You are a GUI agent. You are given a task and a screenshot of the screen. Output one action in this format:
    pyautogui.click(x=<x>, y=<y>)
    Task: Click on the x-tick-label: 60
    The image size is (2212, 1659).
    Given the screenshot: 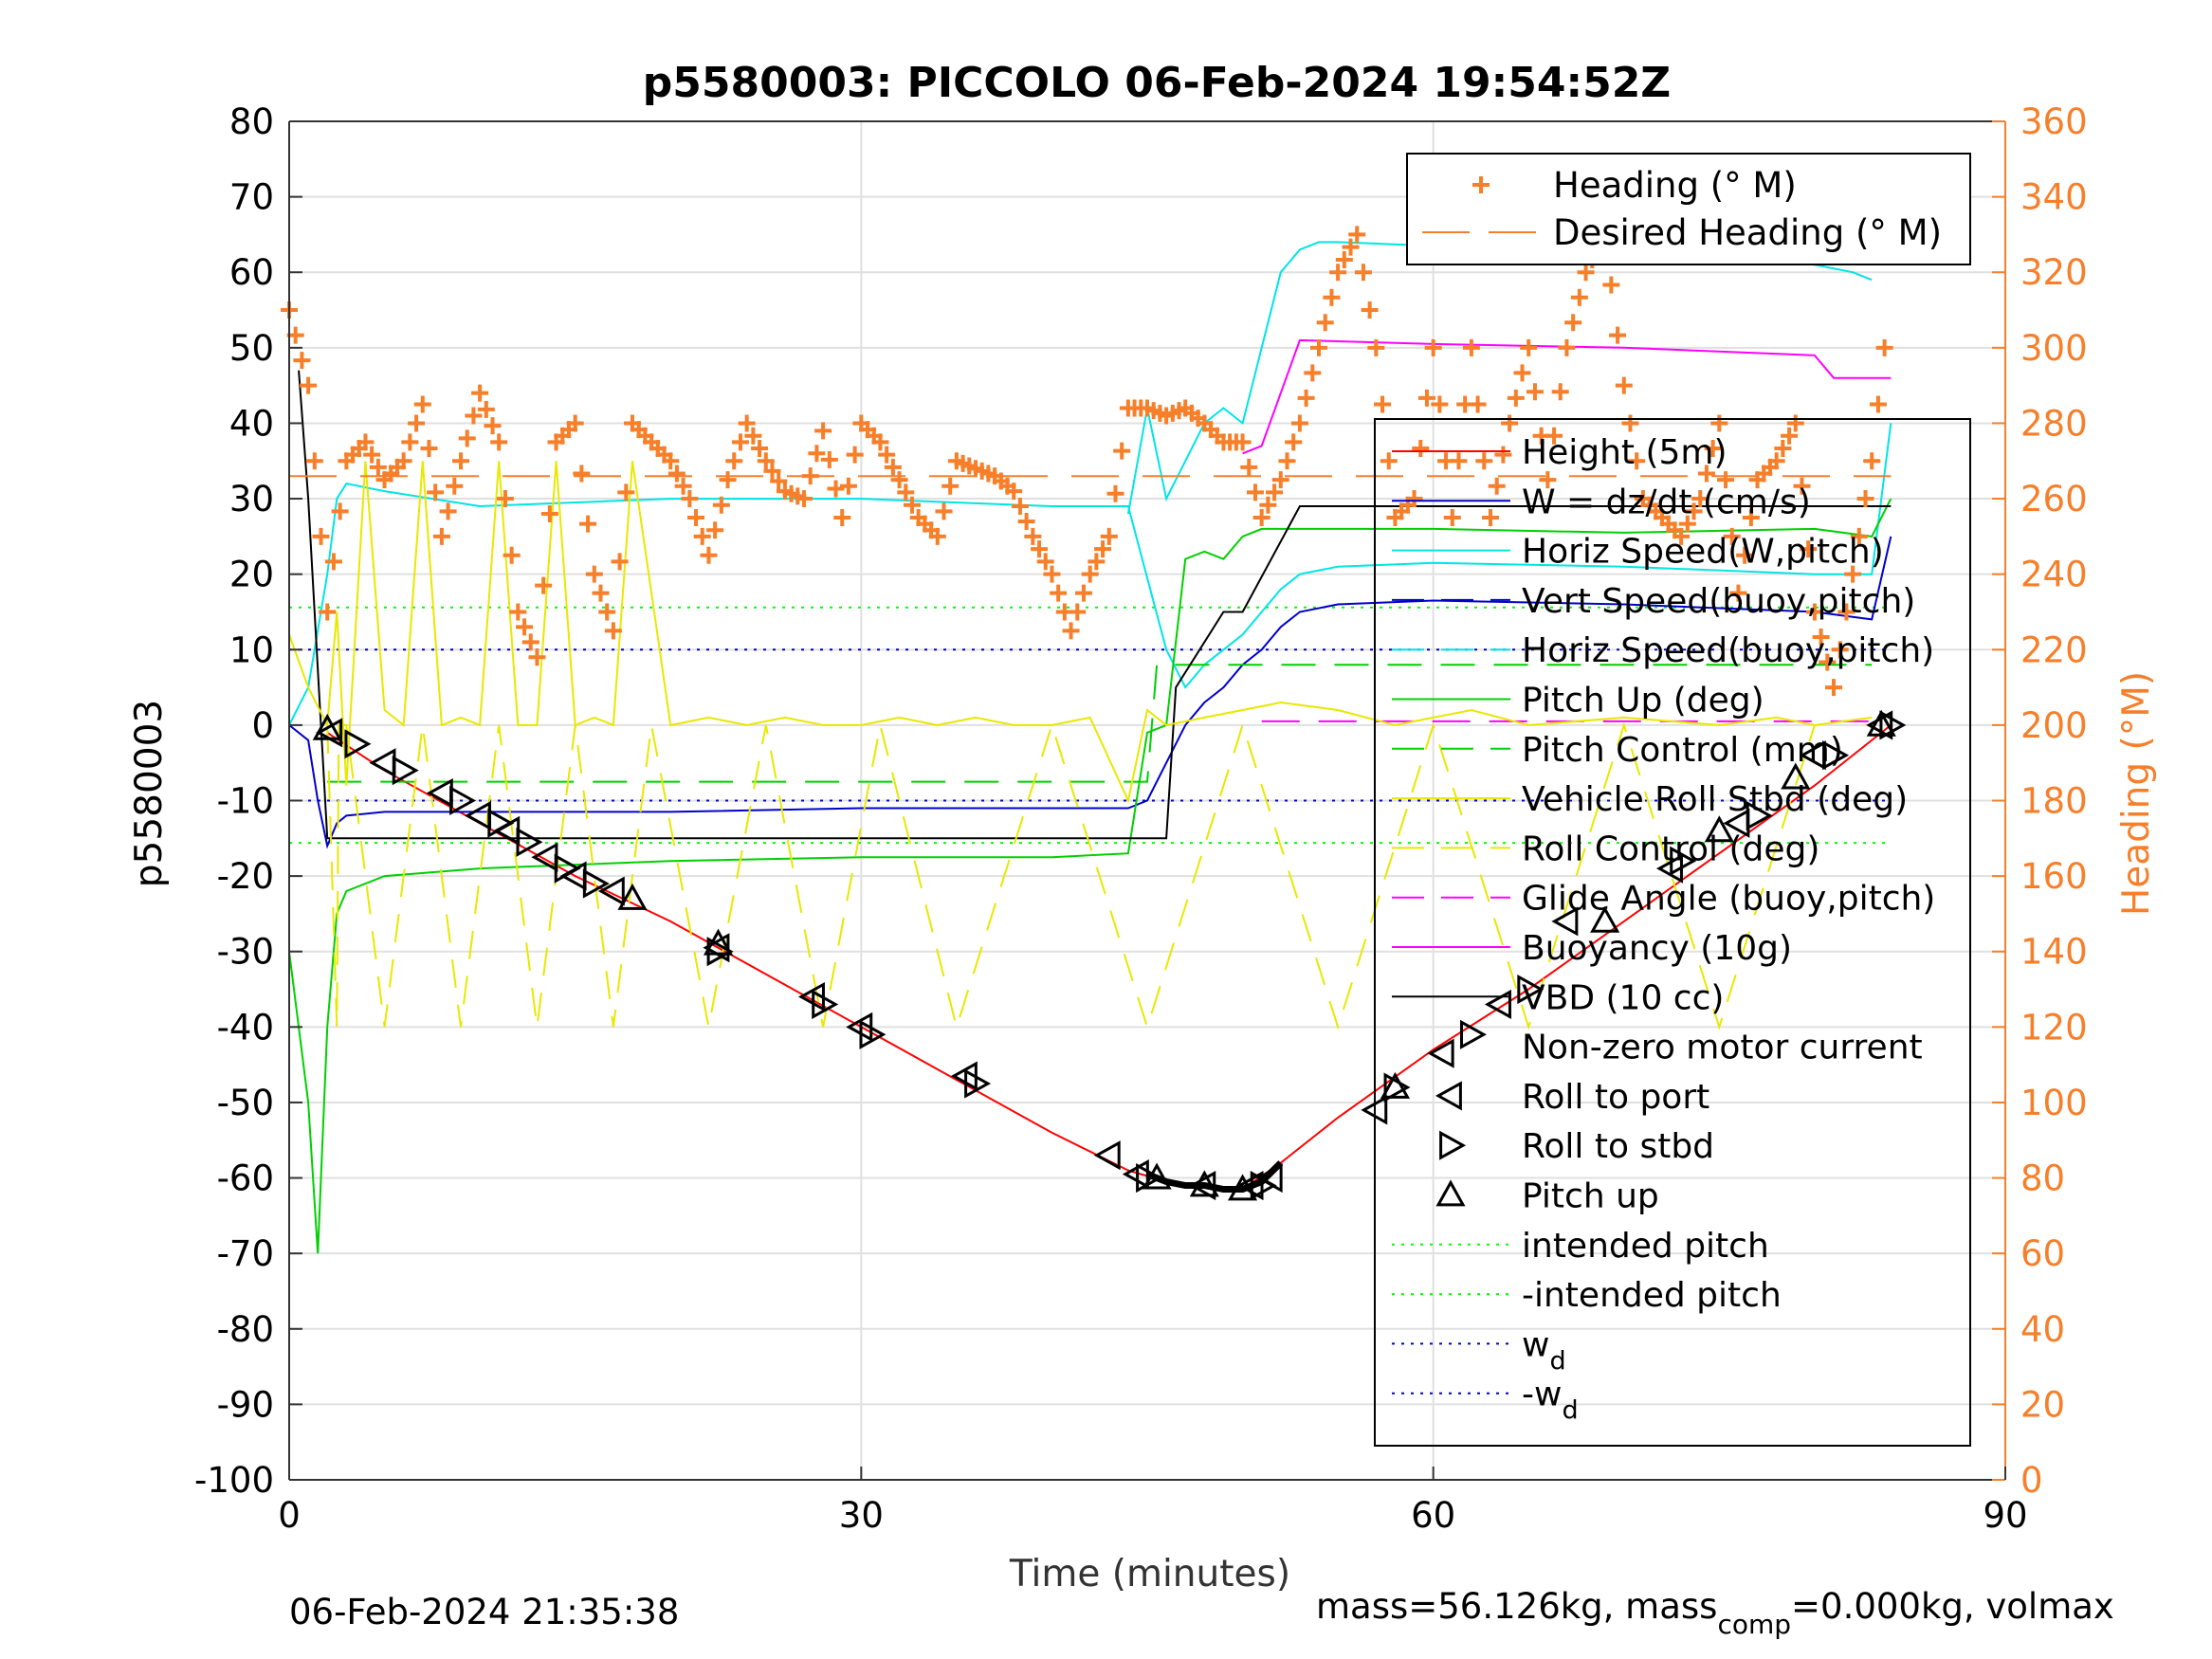 What is the action you would take?
    pyautogui.click(x=1433, y=1515)
    